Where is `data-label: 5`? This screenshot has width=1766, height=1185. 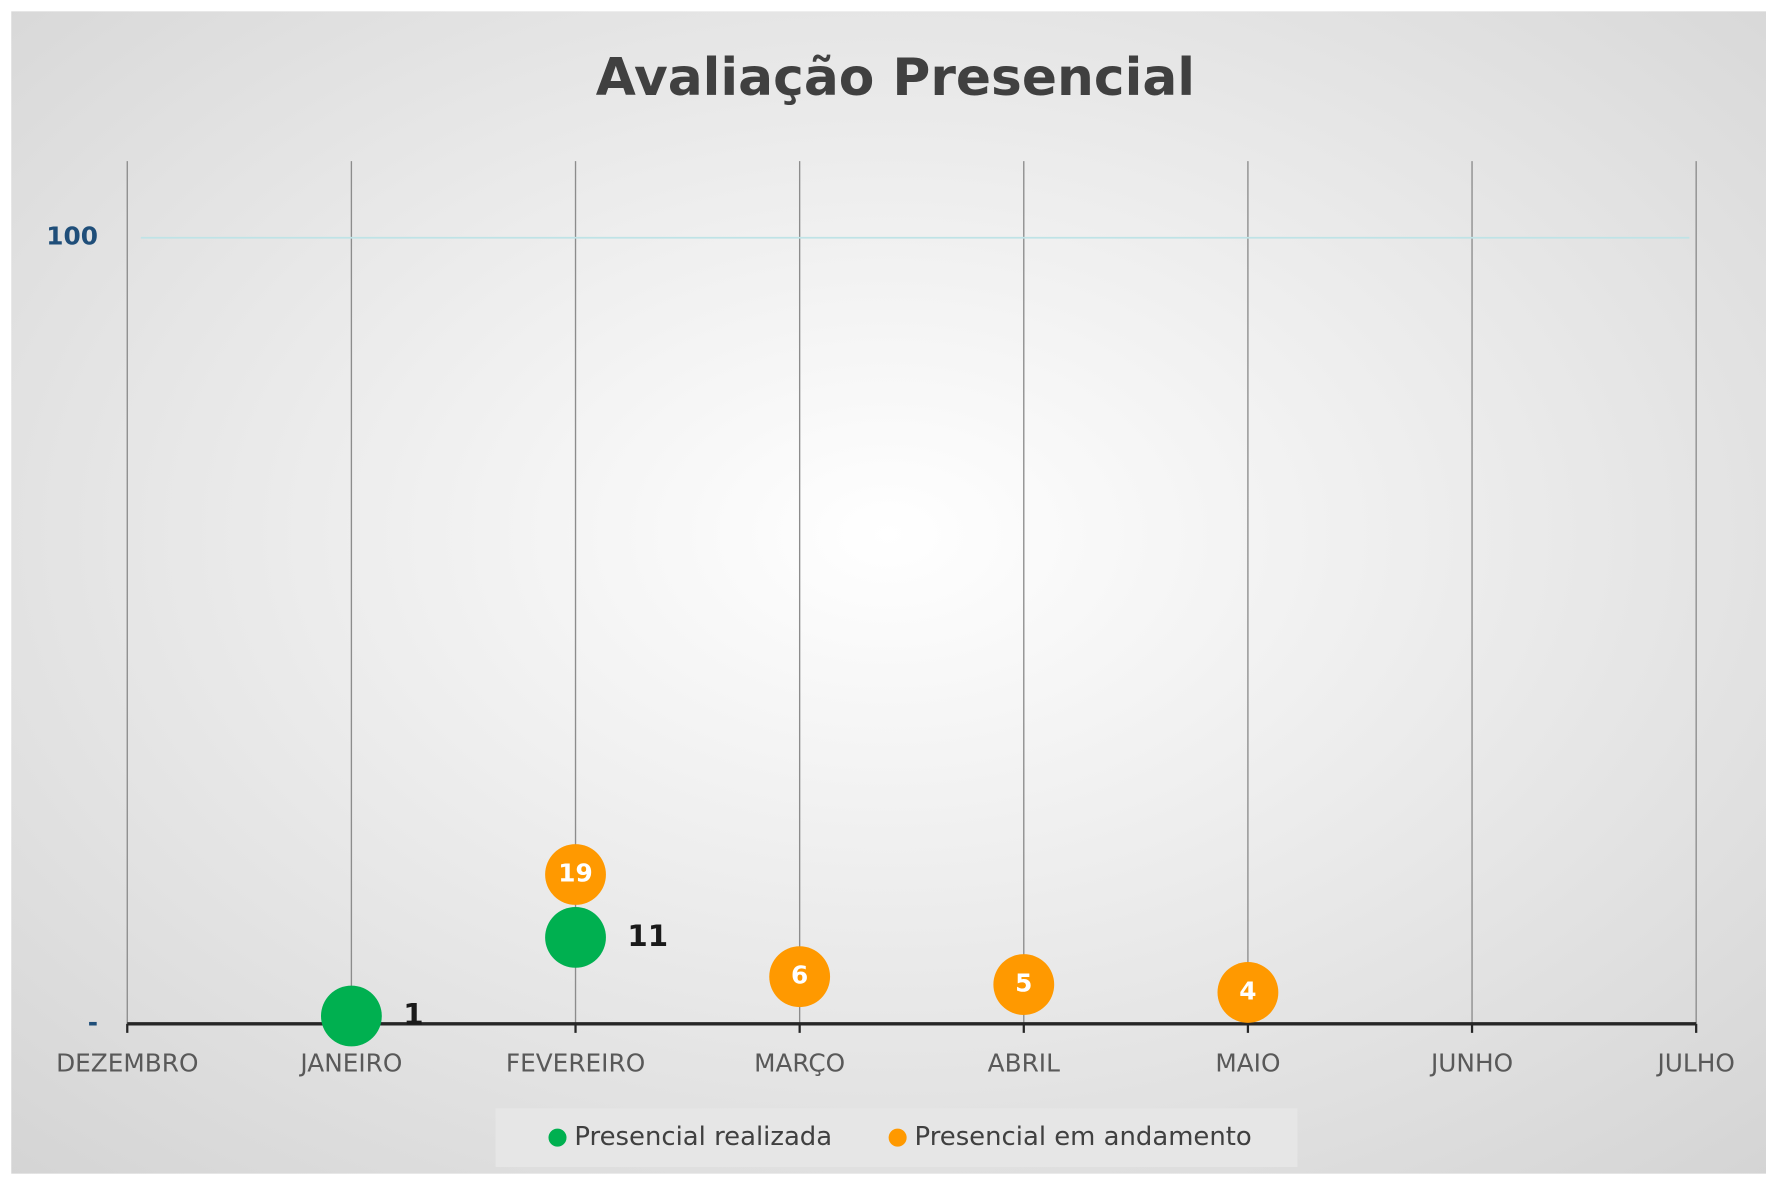
data-label: 5 is located at coordinates (1023, 983).